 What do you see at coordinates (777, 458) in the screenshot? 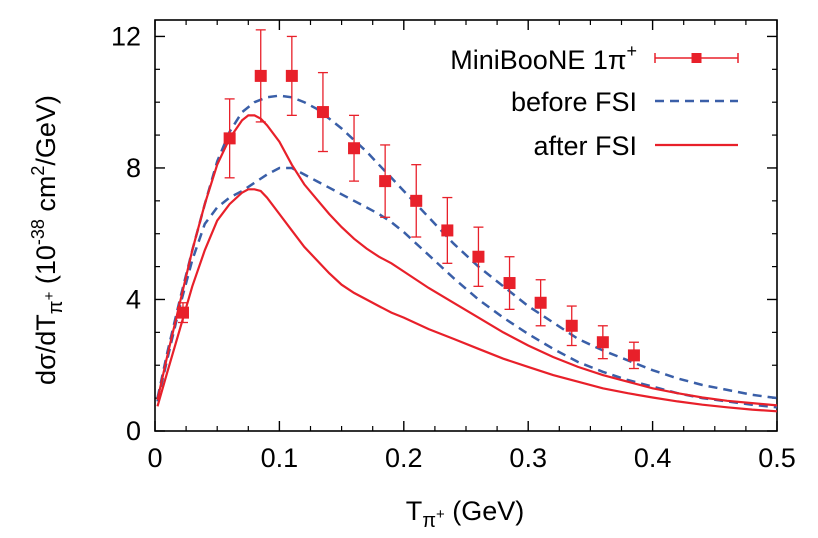
I see `x-tick-label: 0.5` at bounding box center [777, 458].